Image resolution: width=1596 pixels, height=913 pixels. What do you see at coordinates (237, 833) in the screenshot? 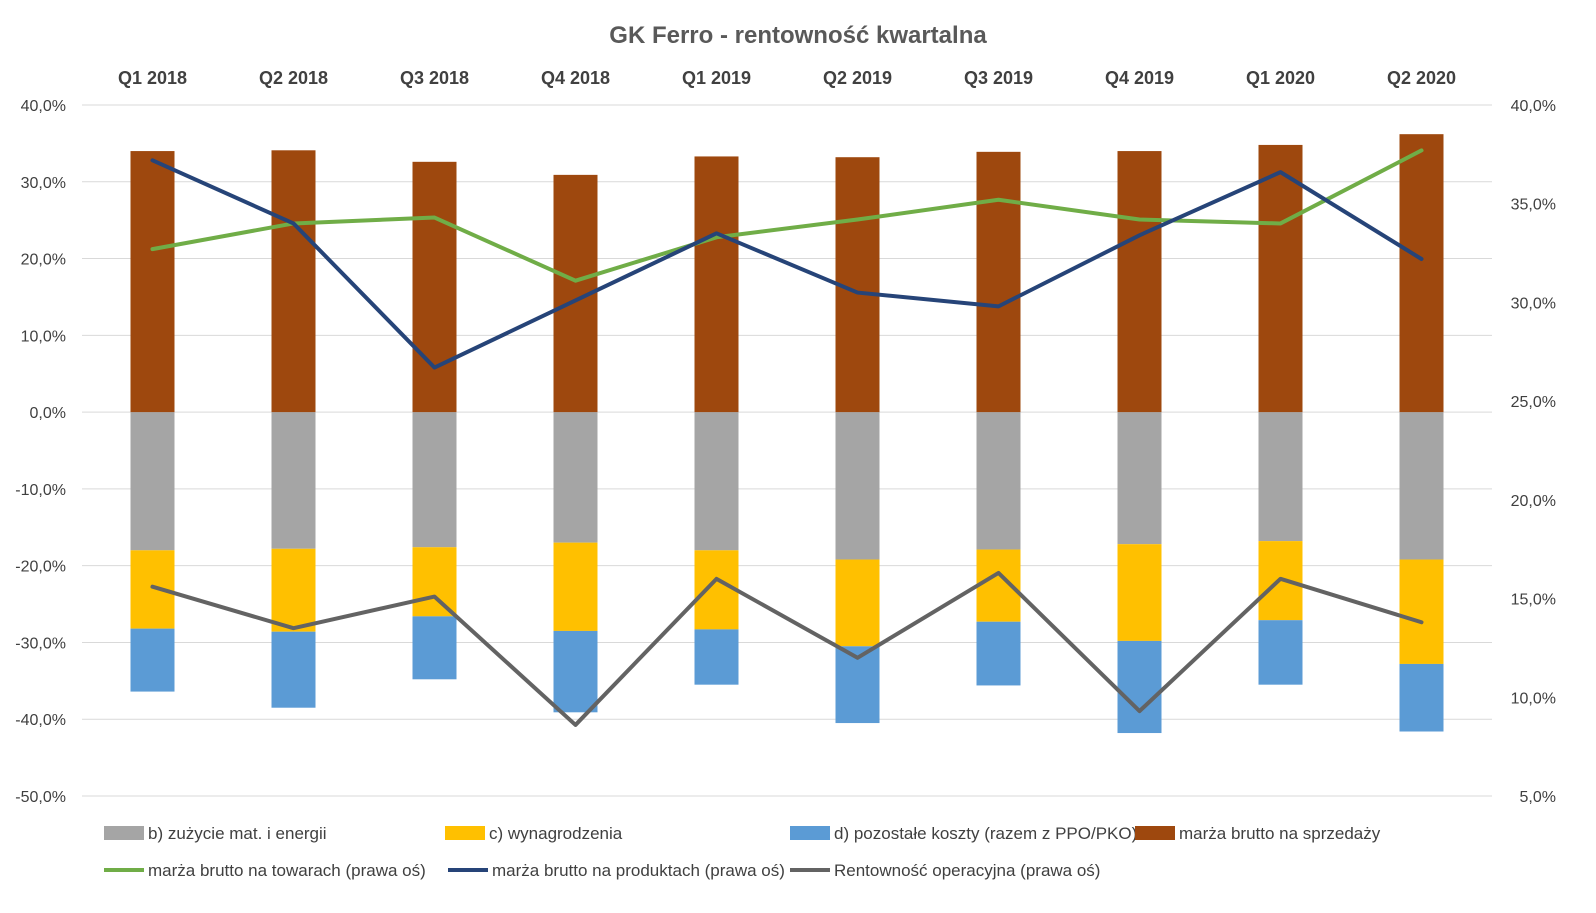
I see `legend-label: b) zużycie mat. i energii` at bounding box center [237, 833].